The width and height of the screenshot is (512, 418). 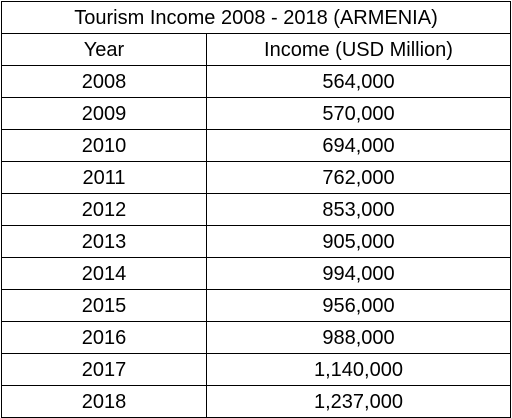 I want to click on income-cell: 853,000, so click(x=358, y=209).